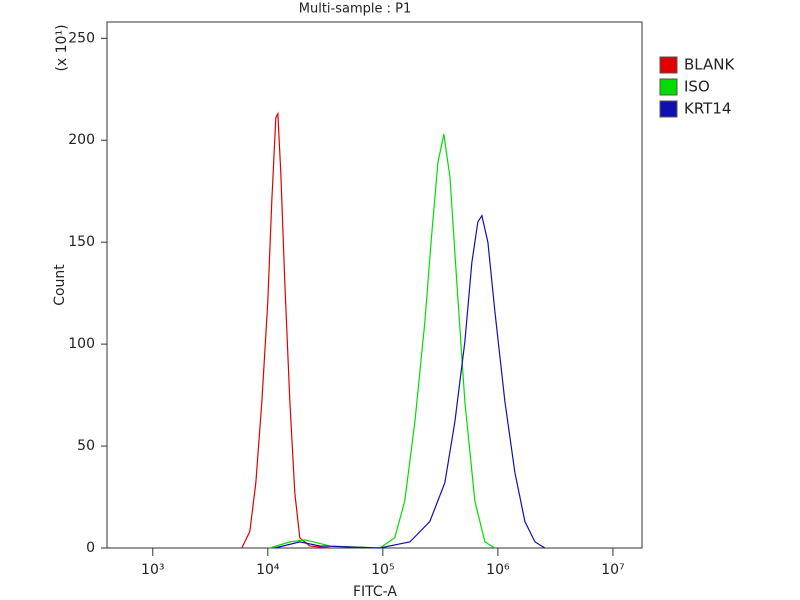 This screenshot has width=800, height=600. I want to click on x-tick-label: 10⁴, so click(268, 570).